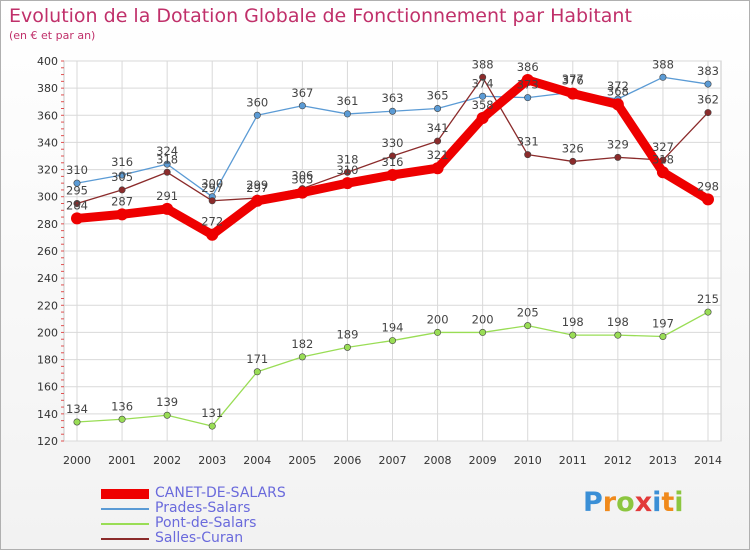 This screenshot has height=550, width=750. What do you see at coordinates (167, 151) in the screenshot?
I see `data-label: 324` at bounding box center [167, 151].